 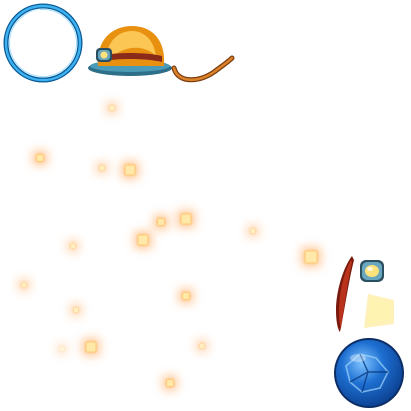 I want to click on helmet-strap-icon, so click(x=203, y=69).